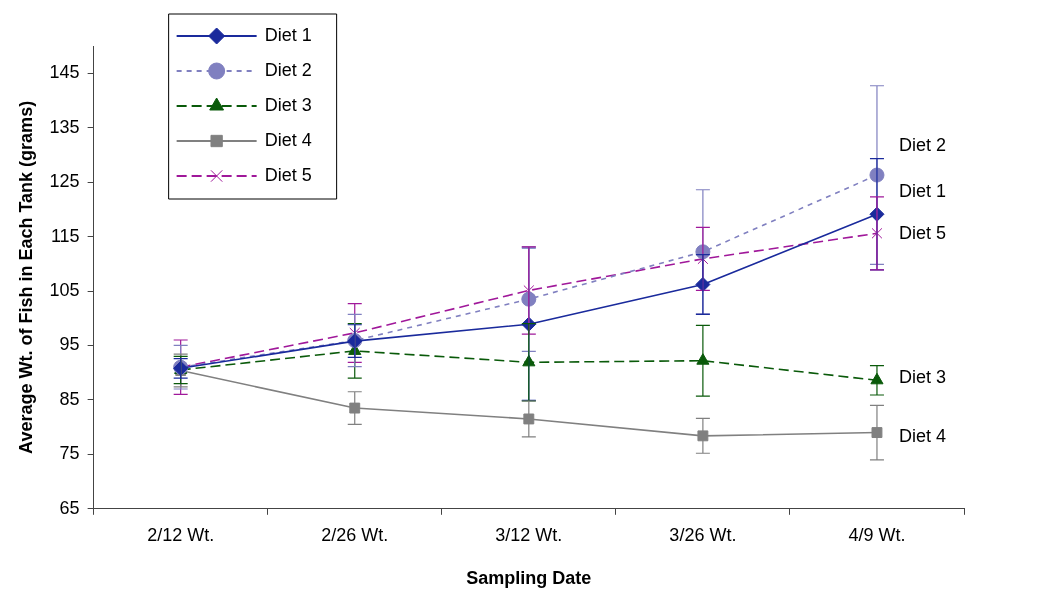  I want to click on annotation: Diet 2, so click(922, 144).